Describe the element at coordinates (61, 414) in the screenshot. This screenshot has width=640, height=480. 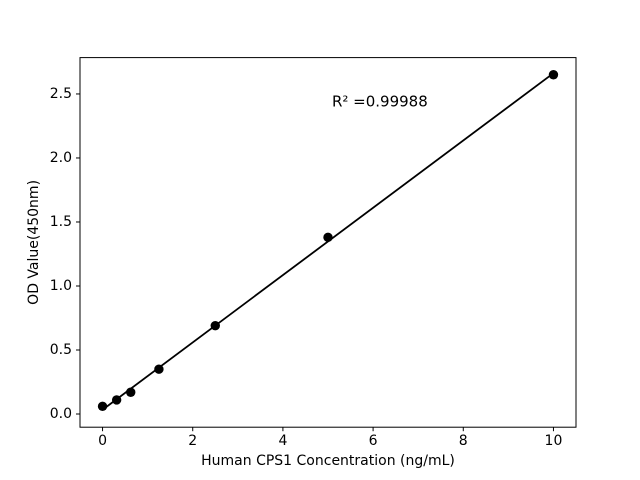
I see `y-tick-label: 0.0` at that location.